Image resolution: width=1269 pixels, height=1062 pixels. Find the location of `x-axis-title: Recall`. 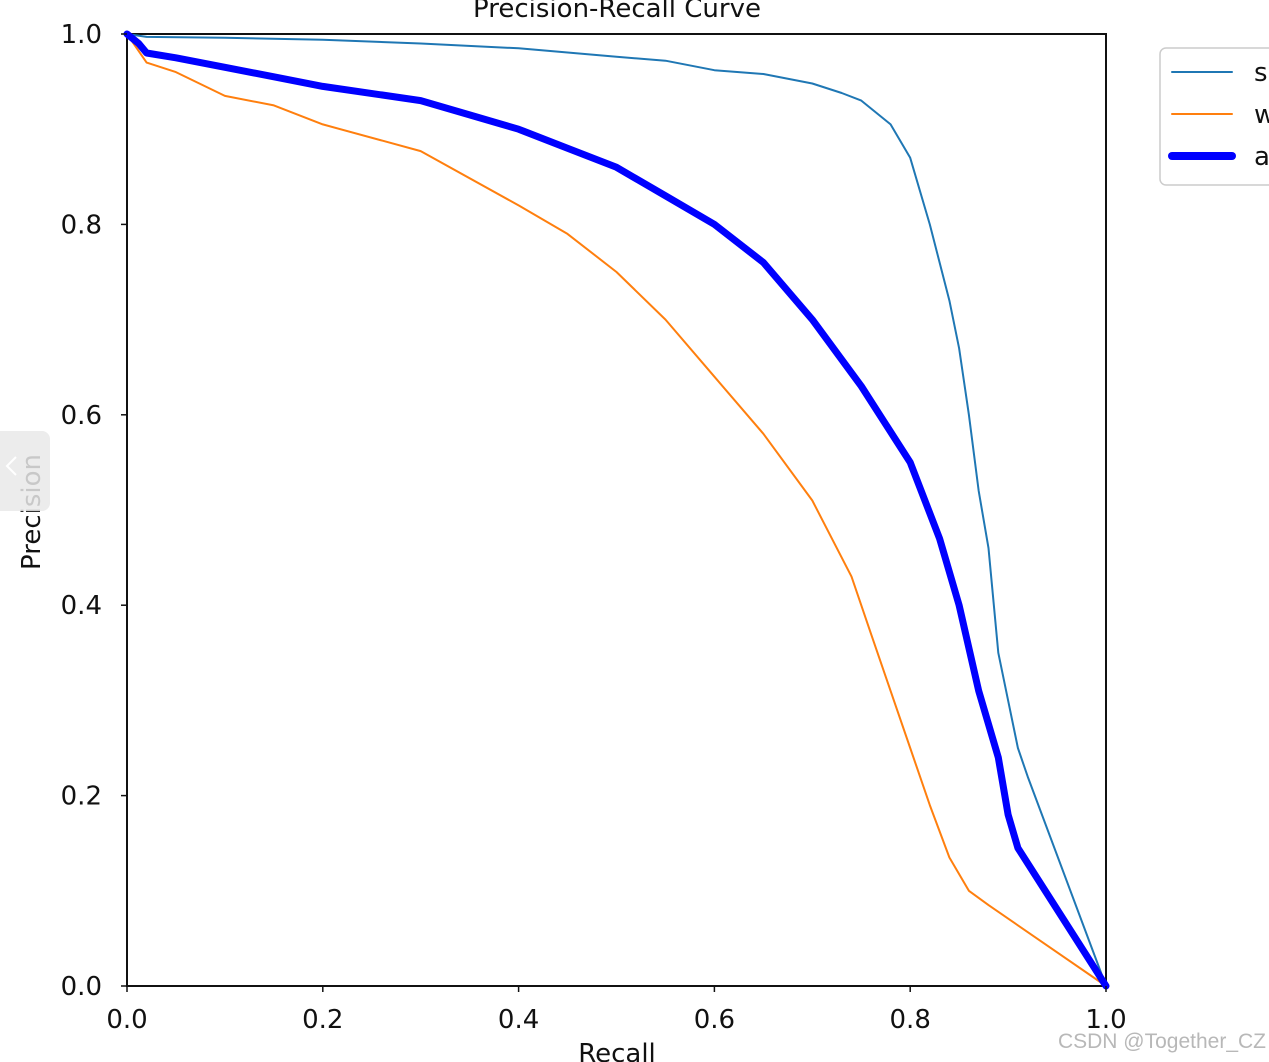

x-axis-title: Recall is located at coordinates (617, 1050).